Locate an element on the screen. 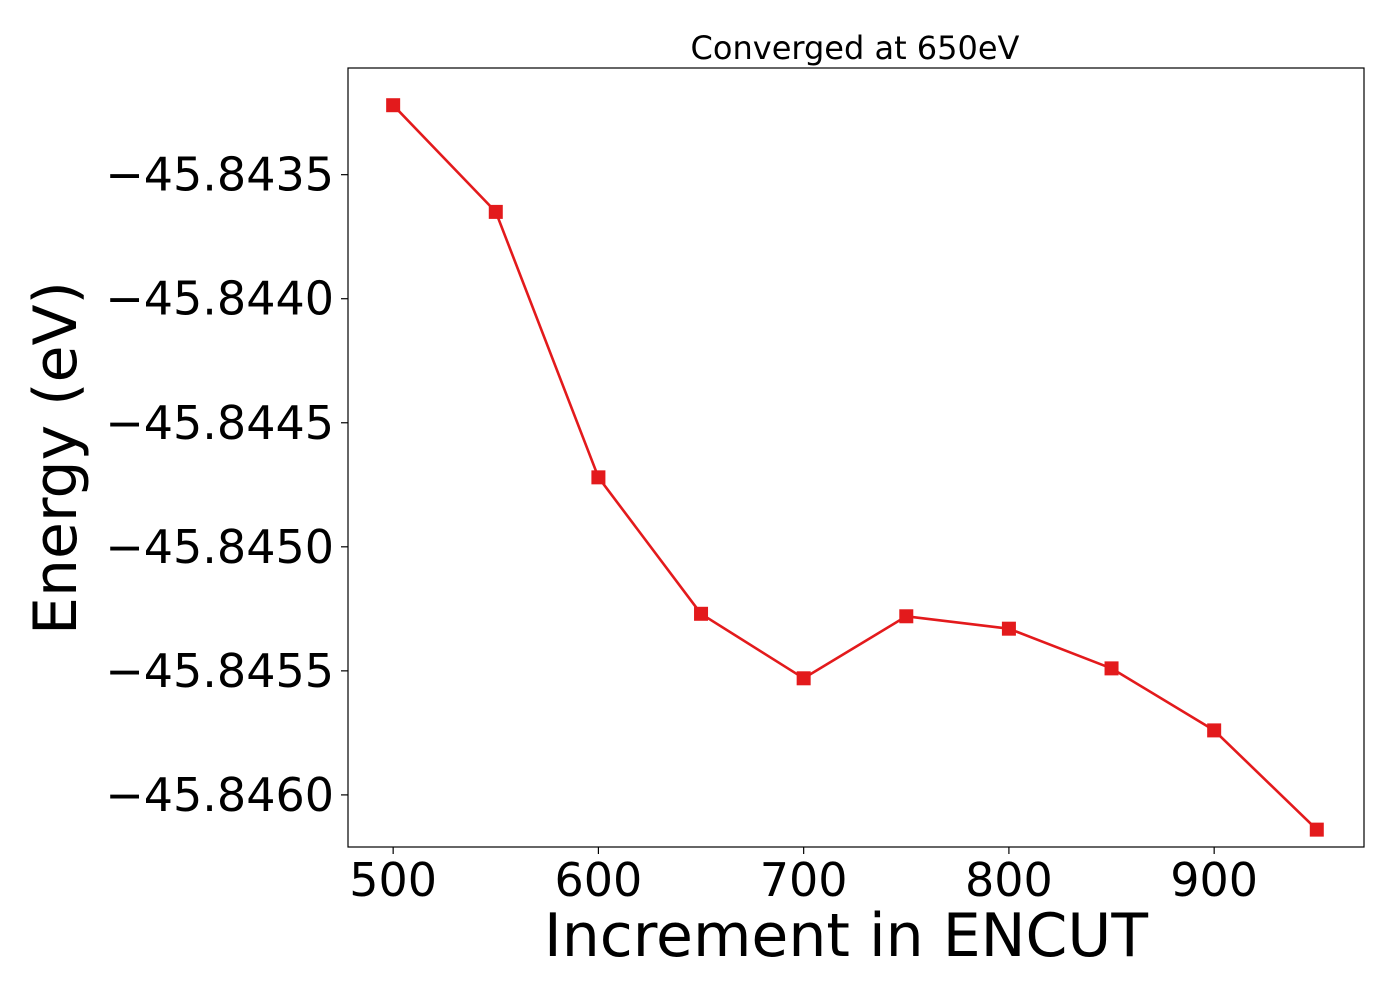 The height and width of the screenshot is (1004, 1400). y-tick-label: −45.8460 is located at coordinates (219, 795).